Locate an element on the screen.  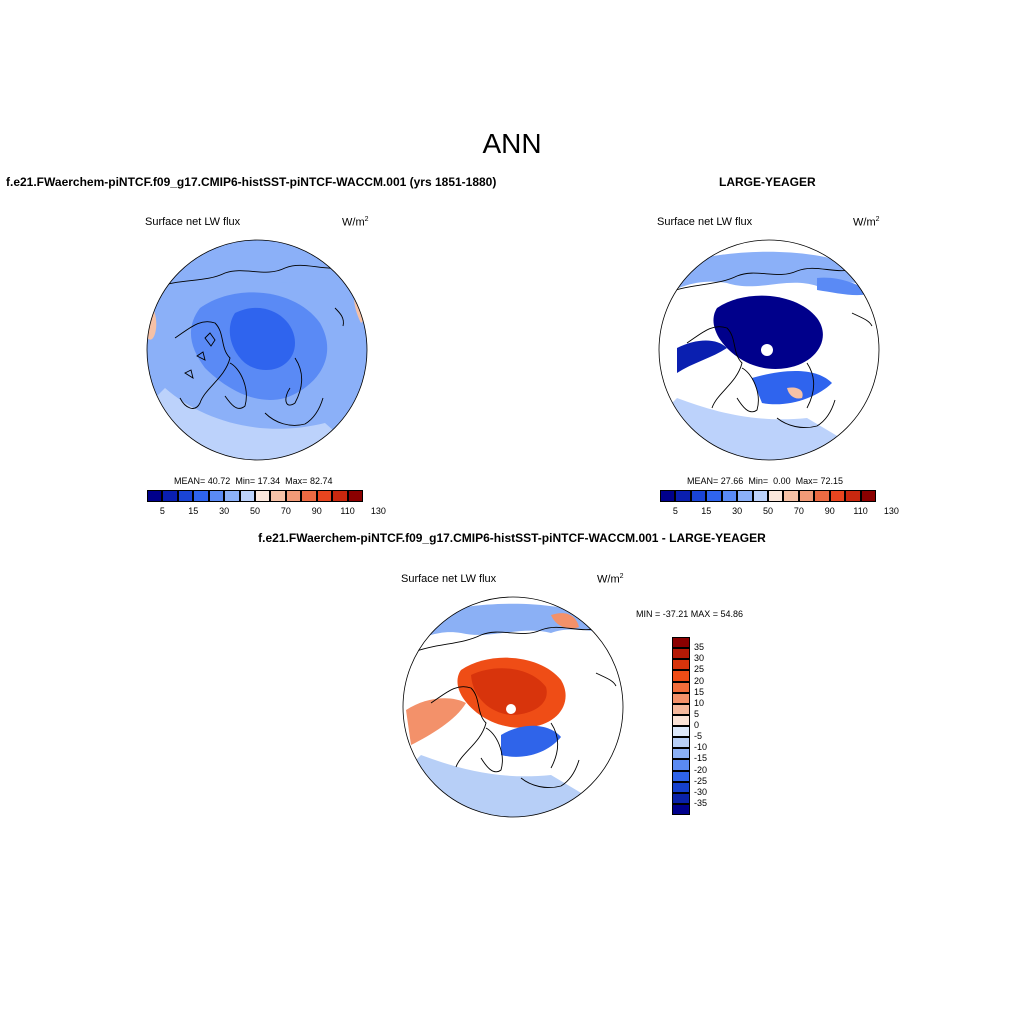
panel3-polar-map is located at coordinates (513, 707).